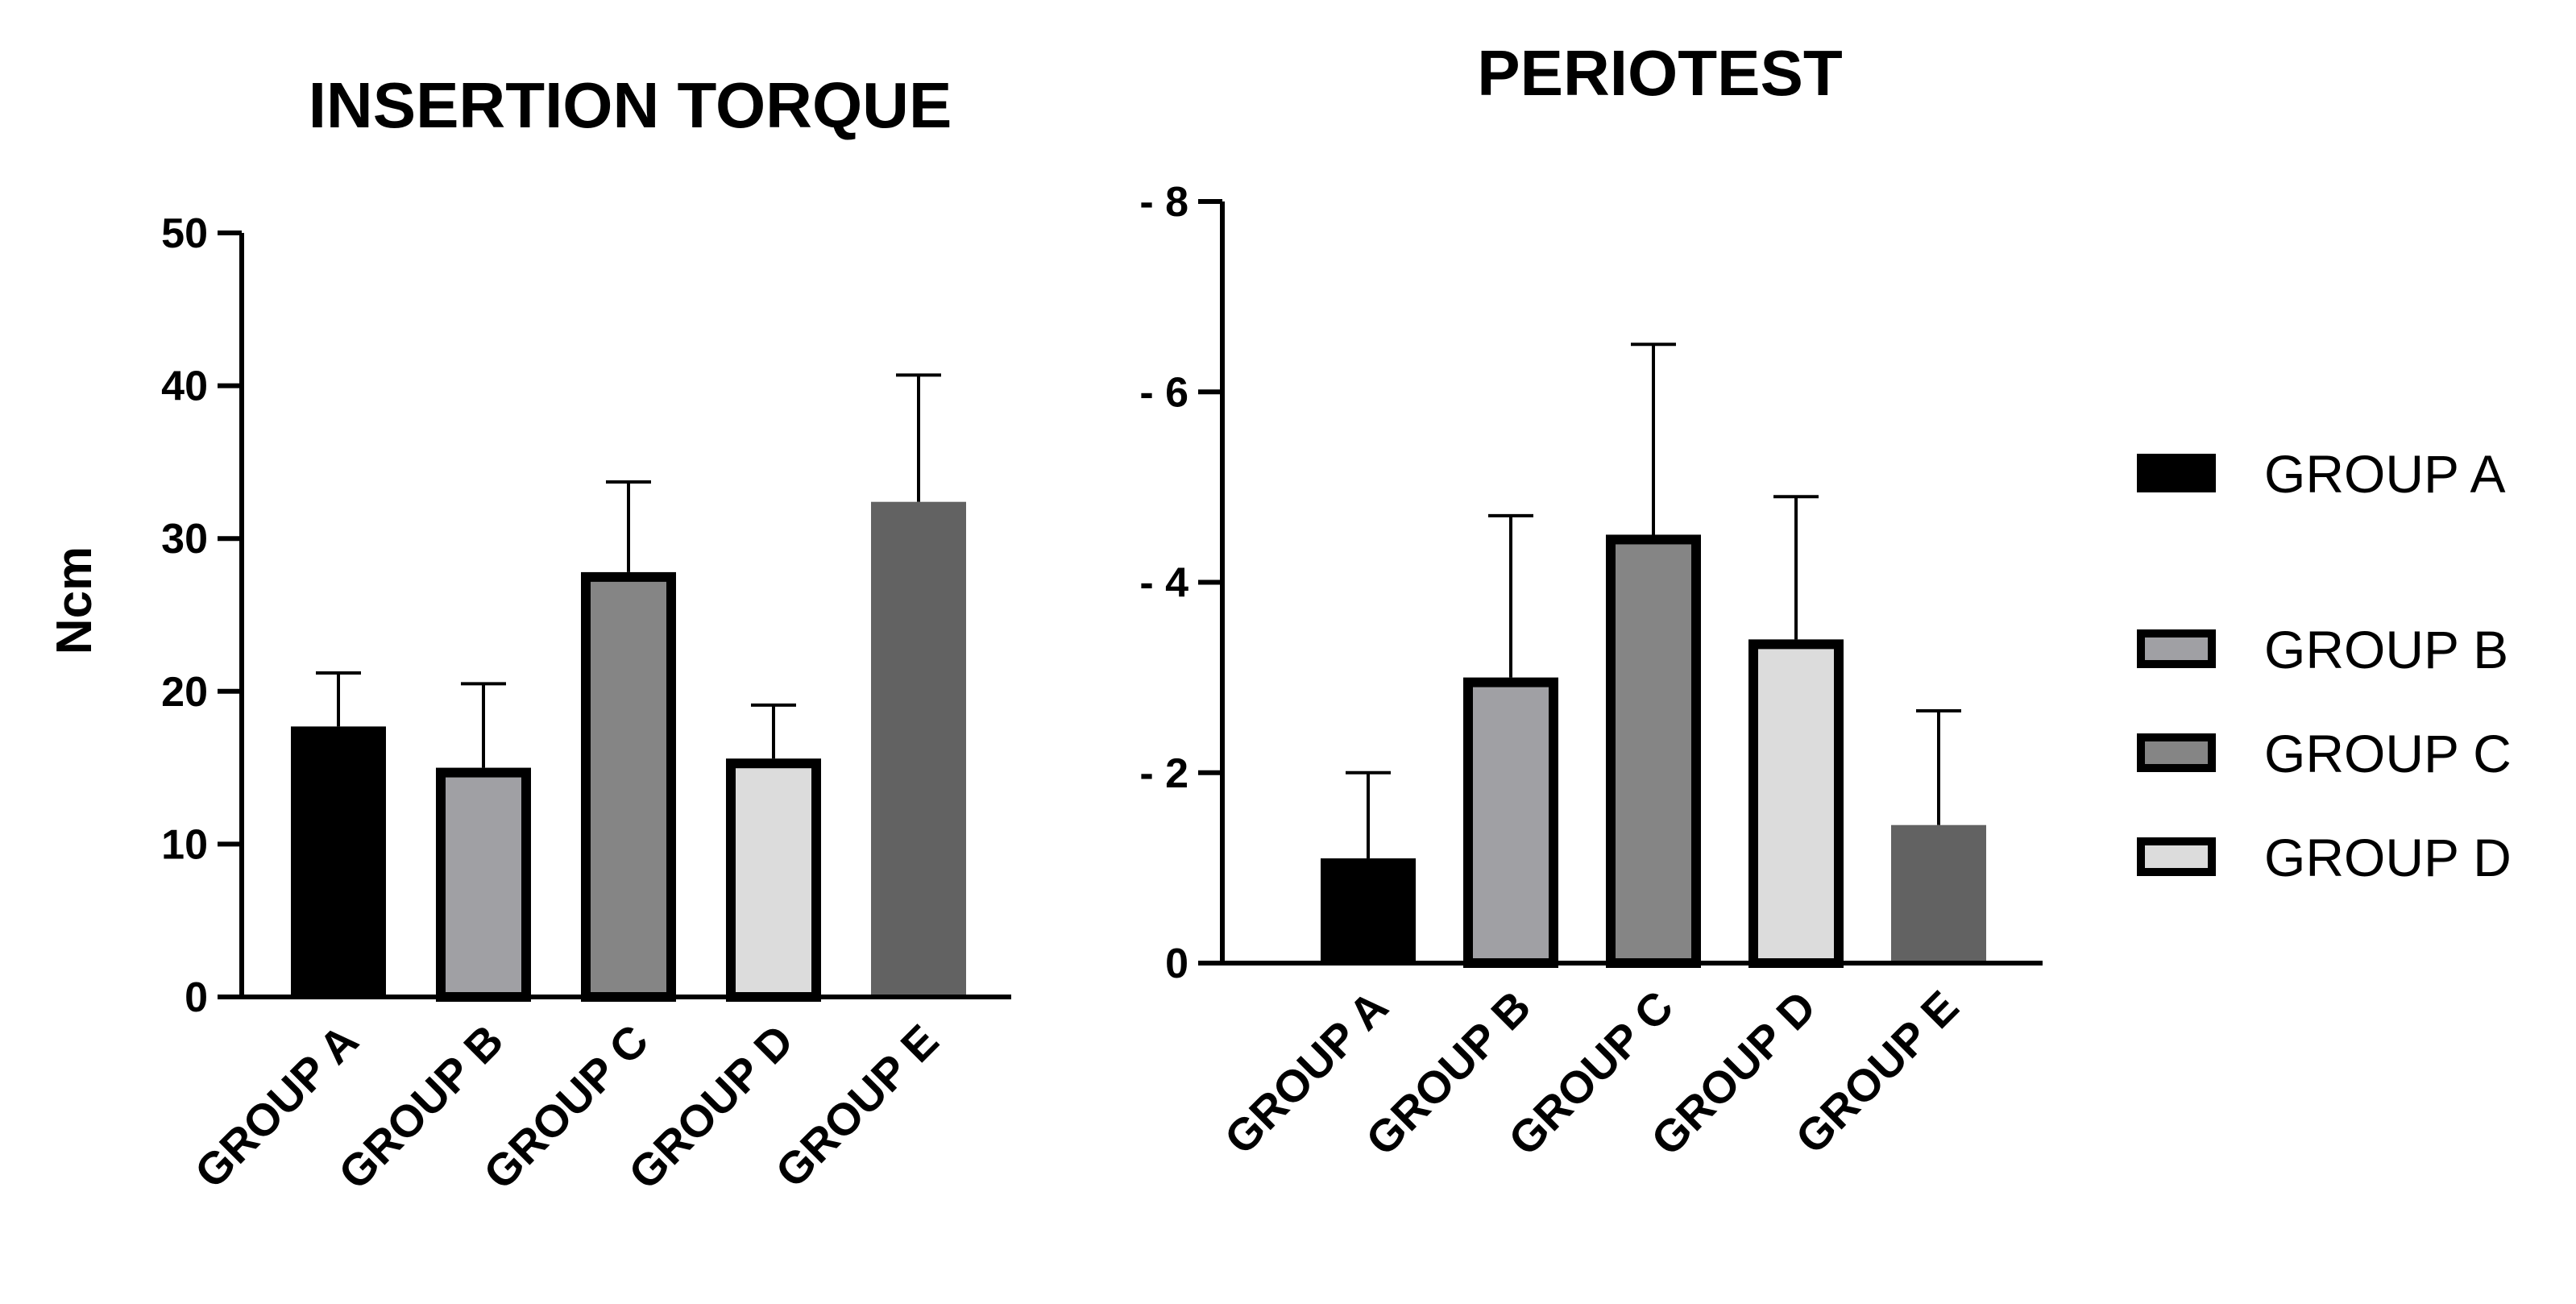 The width and height of the screenshot is (2576, 1304). I want to click on periotest-ytick-label: - 2, so click(1163, 773).